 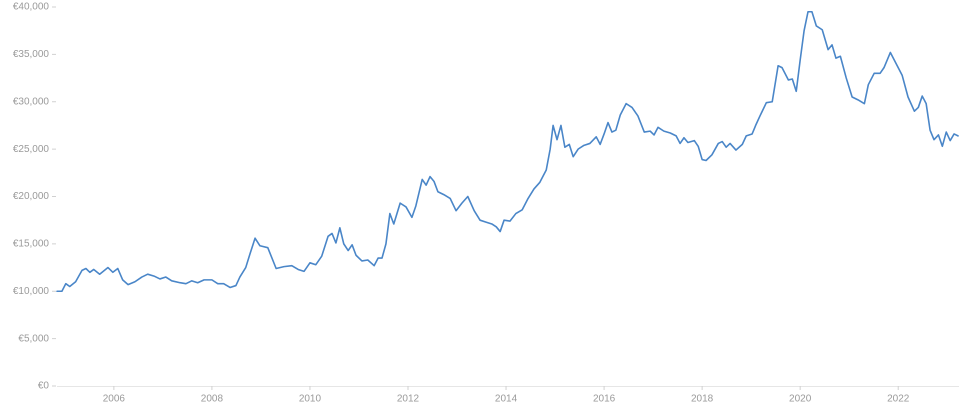 I want to click on x-tick-label: 2018, so click(x=702, y=399).